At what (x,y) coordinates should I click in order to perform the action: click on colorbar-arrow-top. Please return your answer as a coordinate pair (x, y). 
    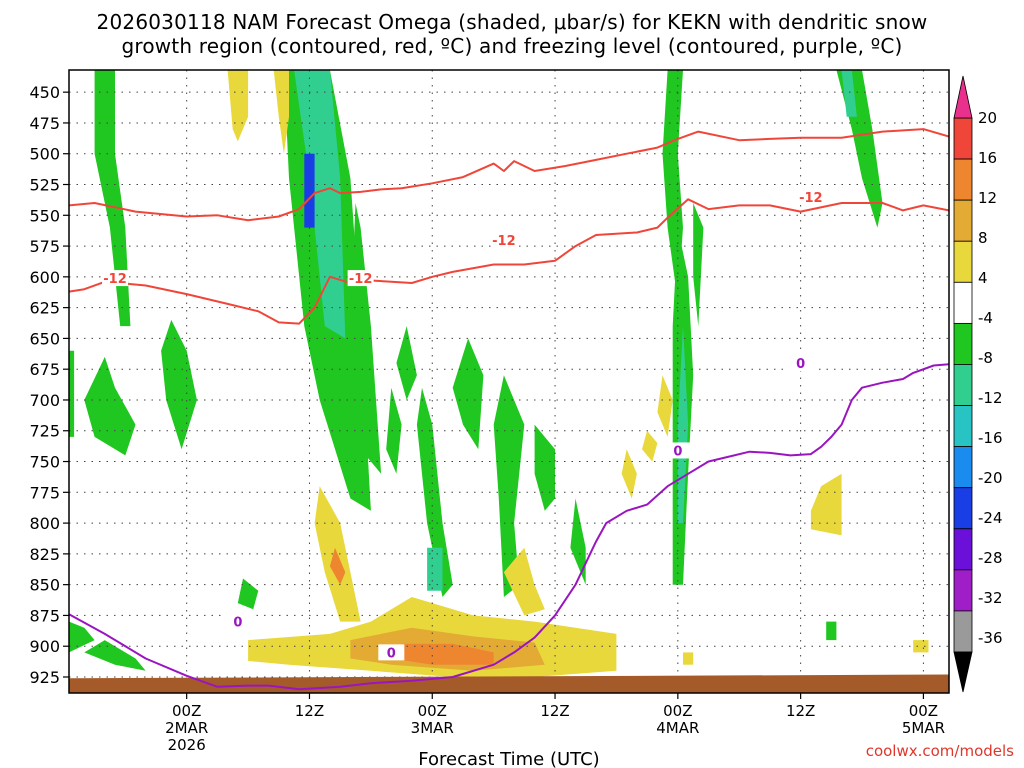
    Looking at the image, I should click on (963, 97).